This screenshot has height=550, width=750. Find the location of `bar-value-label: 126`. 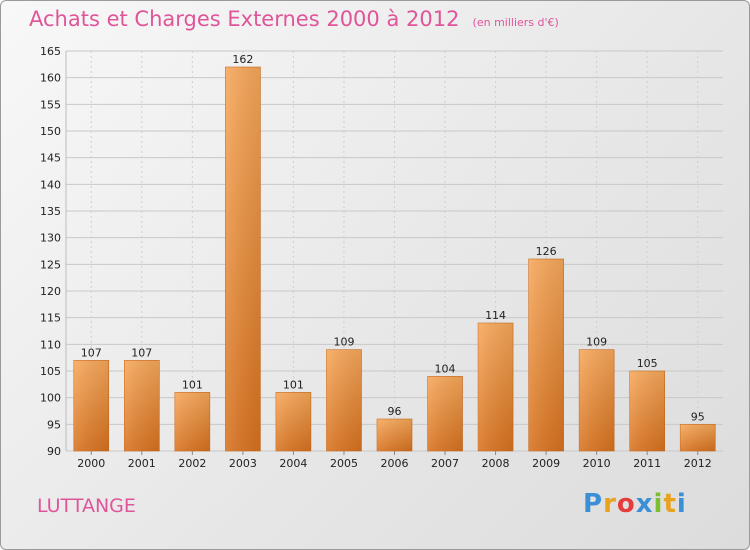

bar-value-label: 126 is located at coordinates (546, 251).